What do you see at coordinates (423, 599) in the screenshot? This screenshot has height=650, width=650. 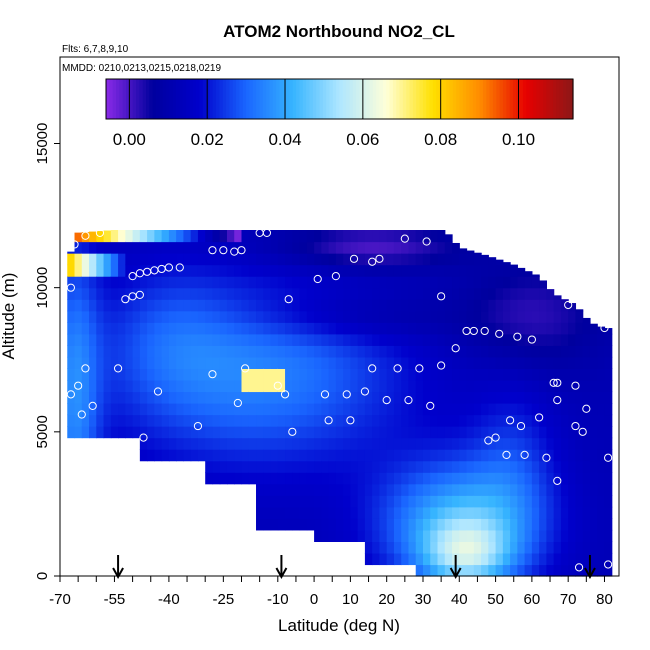 I see `x-tick-label: 30` at bounding box center [423, 599].